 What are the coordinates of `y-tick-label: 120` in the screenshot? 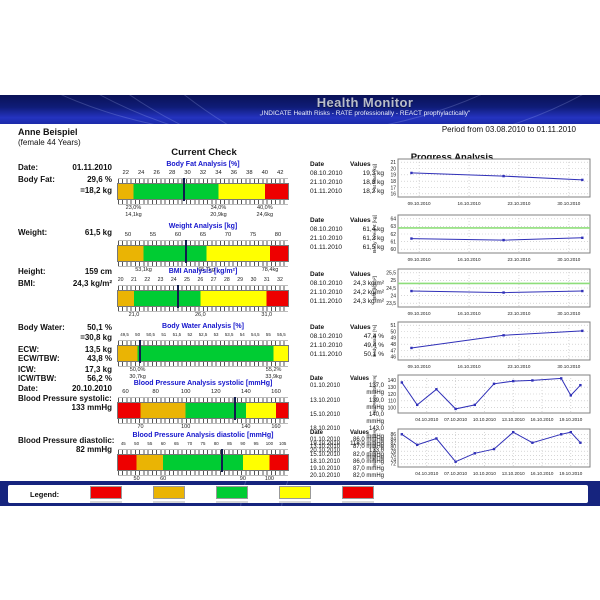 It's located at (392, 395).